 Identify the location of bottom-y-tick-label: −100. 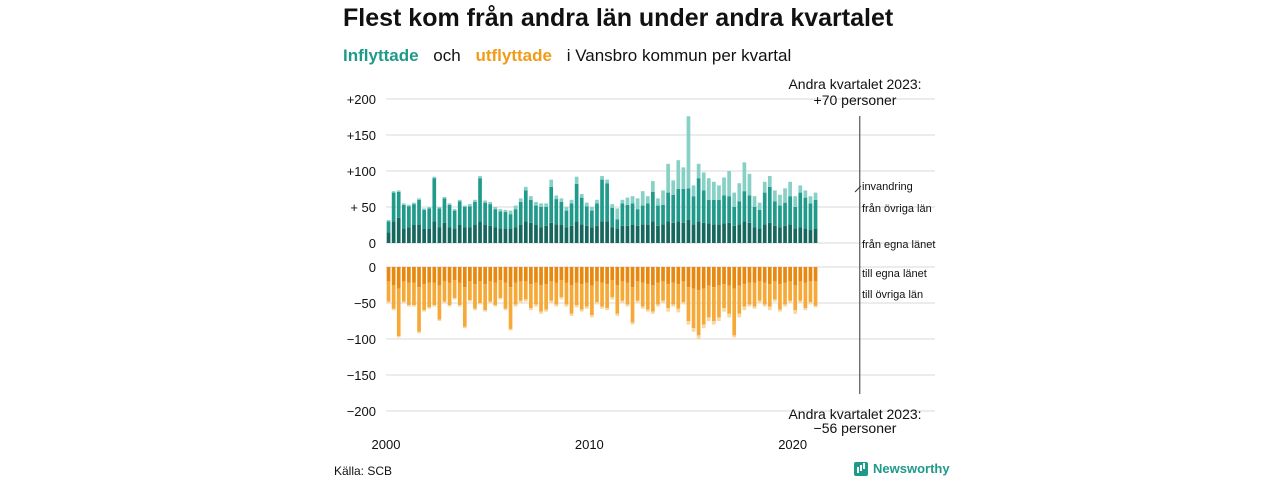
(361, 339).